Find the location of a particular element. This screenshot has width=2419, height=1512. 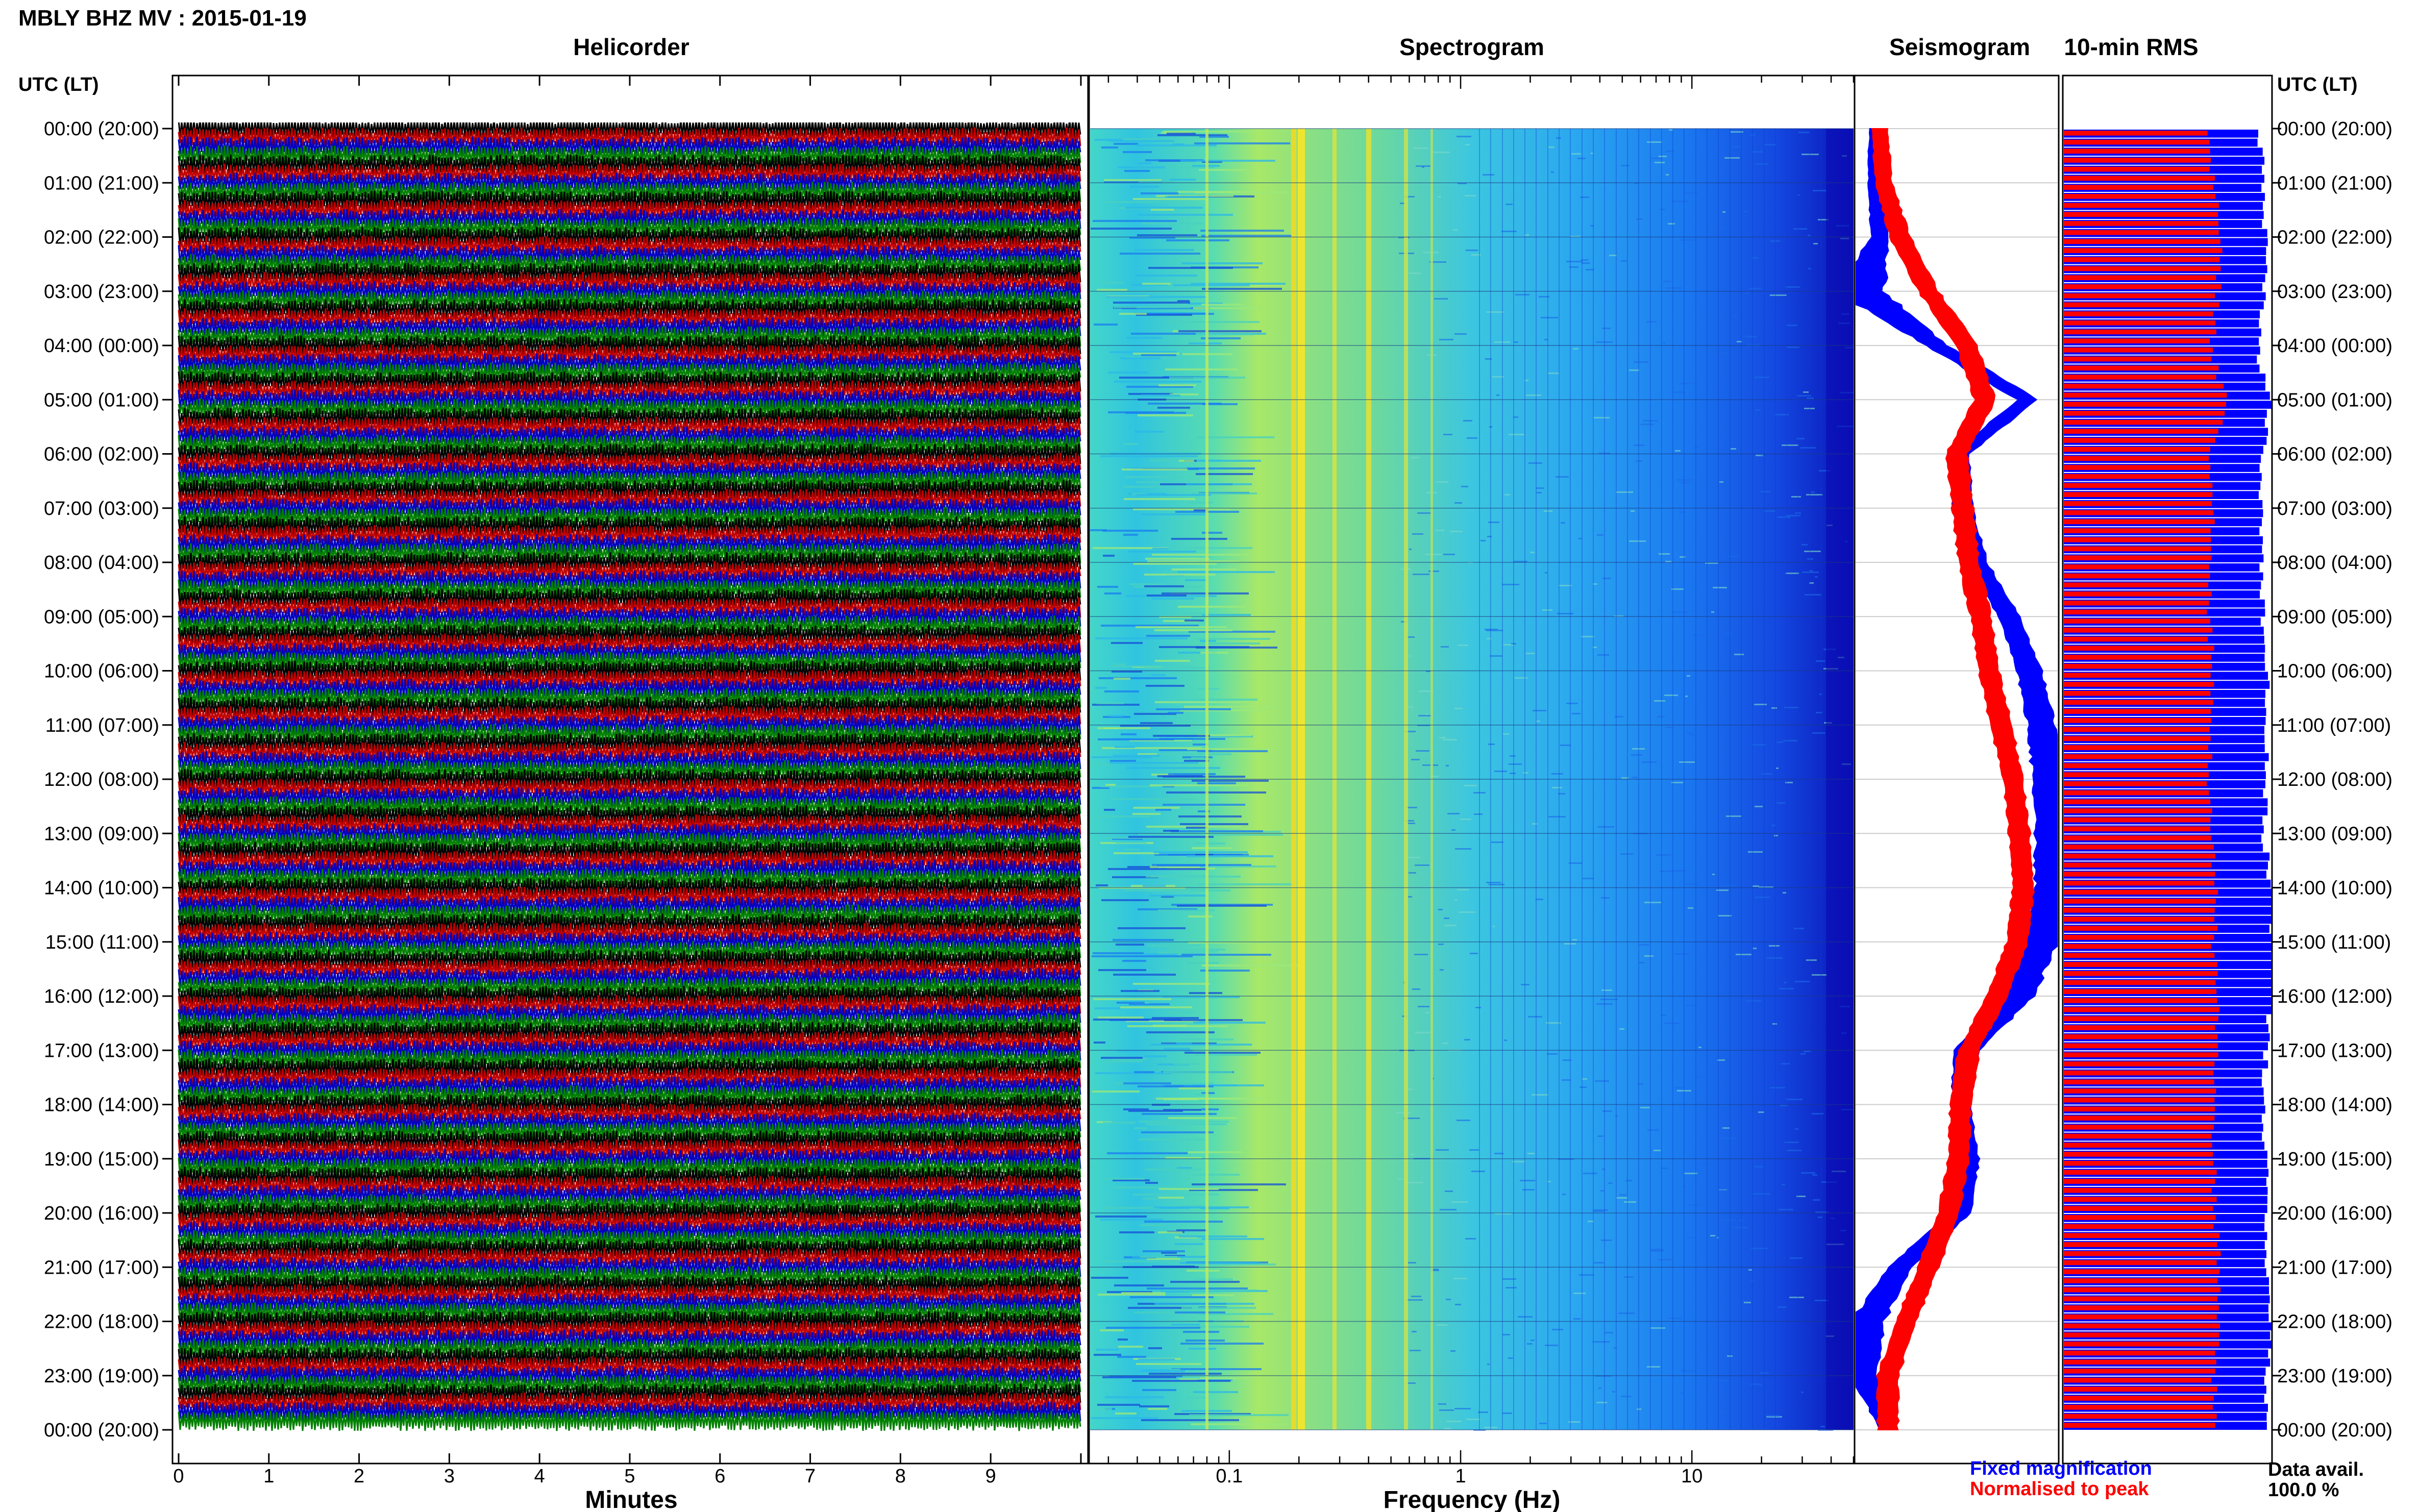

legend-normalised-to-peak: Normalised to peak is located at coordinates (2059, 1489).